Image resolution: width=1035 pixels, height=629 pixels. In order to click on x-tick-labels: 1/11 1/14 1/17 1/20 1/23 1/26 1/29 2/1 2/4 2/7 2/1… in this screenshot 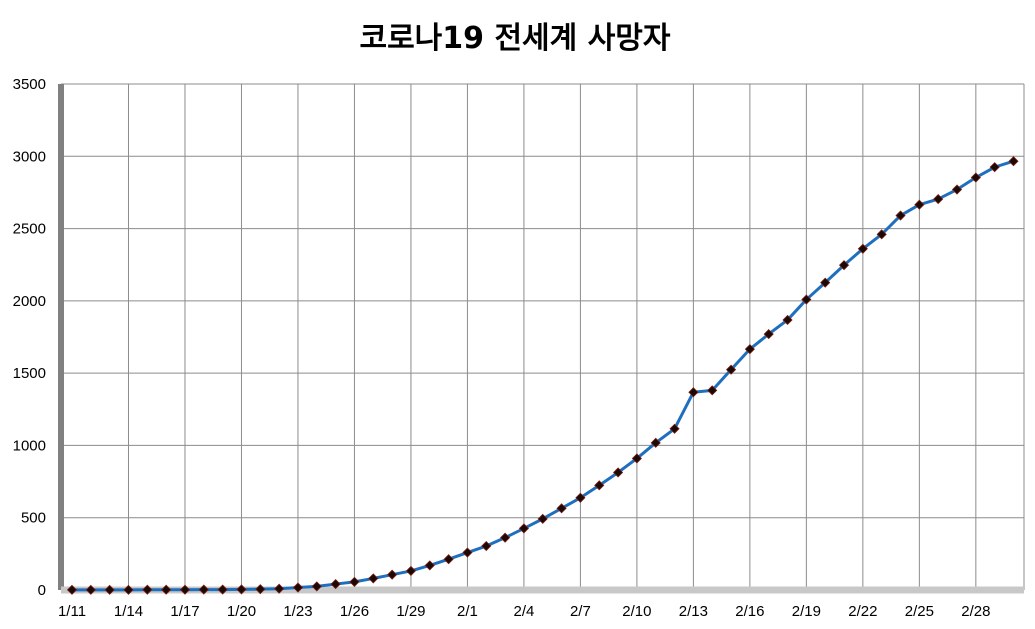, I will do `click(524, 611)`.